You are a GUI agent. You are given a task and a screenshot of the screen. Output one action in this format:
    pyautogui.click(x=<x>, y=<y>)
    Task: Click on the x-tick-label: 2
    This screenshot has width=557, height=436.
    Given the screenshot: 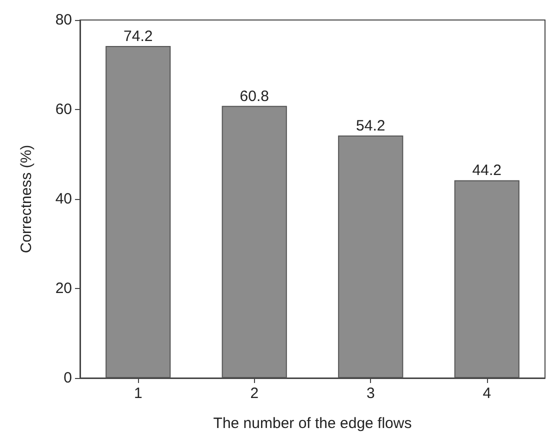 What is the action you would take?
    pyautogui.click(x=254, y=393)
    